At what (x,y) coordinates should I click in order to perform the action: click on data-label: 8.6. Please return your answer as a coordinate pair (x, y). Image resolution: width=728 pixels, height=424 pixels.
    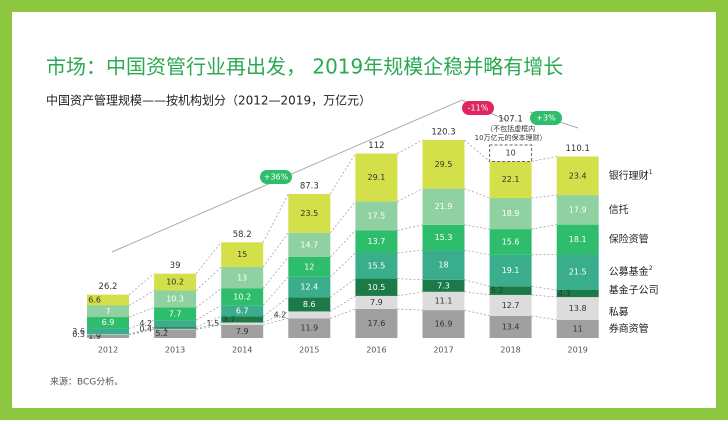
    Looking at the image, I should click on (309, 304).